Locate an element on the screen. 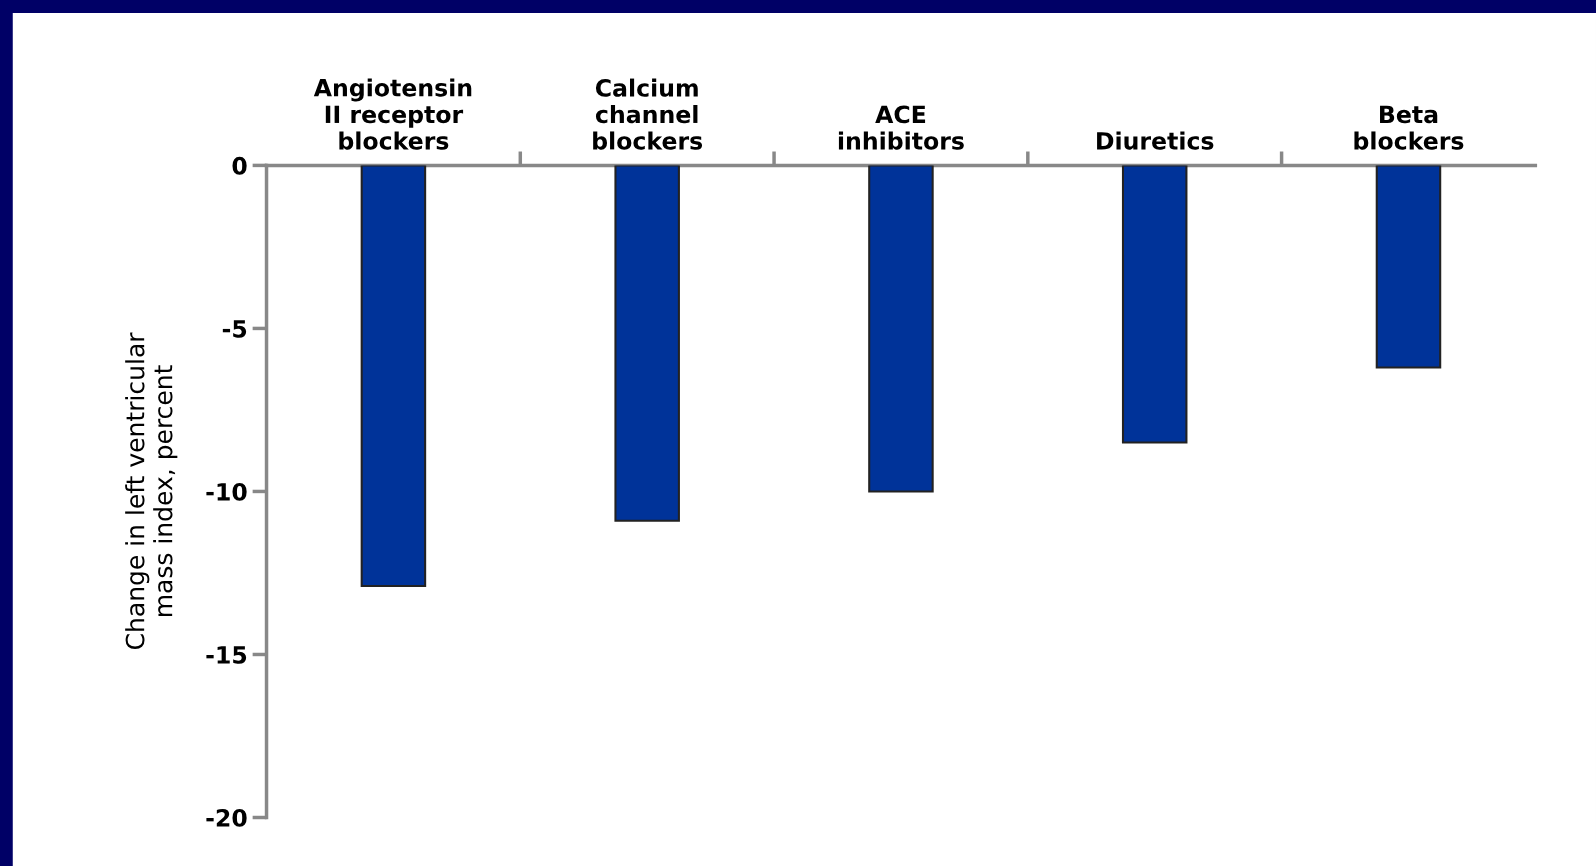 The height and width of the screenshot is (866, 1596). x-tick-label: ACE inhibitors is located at coordinates (901, 127).